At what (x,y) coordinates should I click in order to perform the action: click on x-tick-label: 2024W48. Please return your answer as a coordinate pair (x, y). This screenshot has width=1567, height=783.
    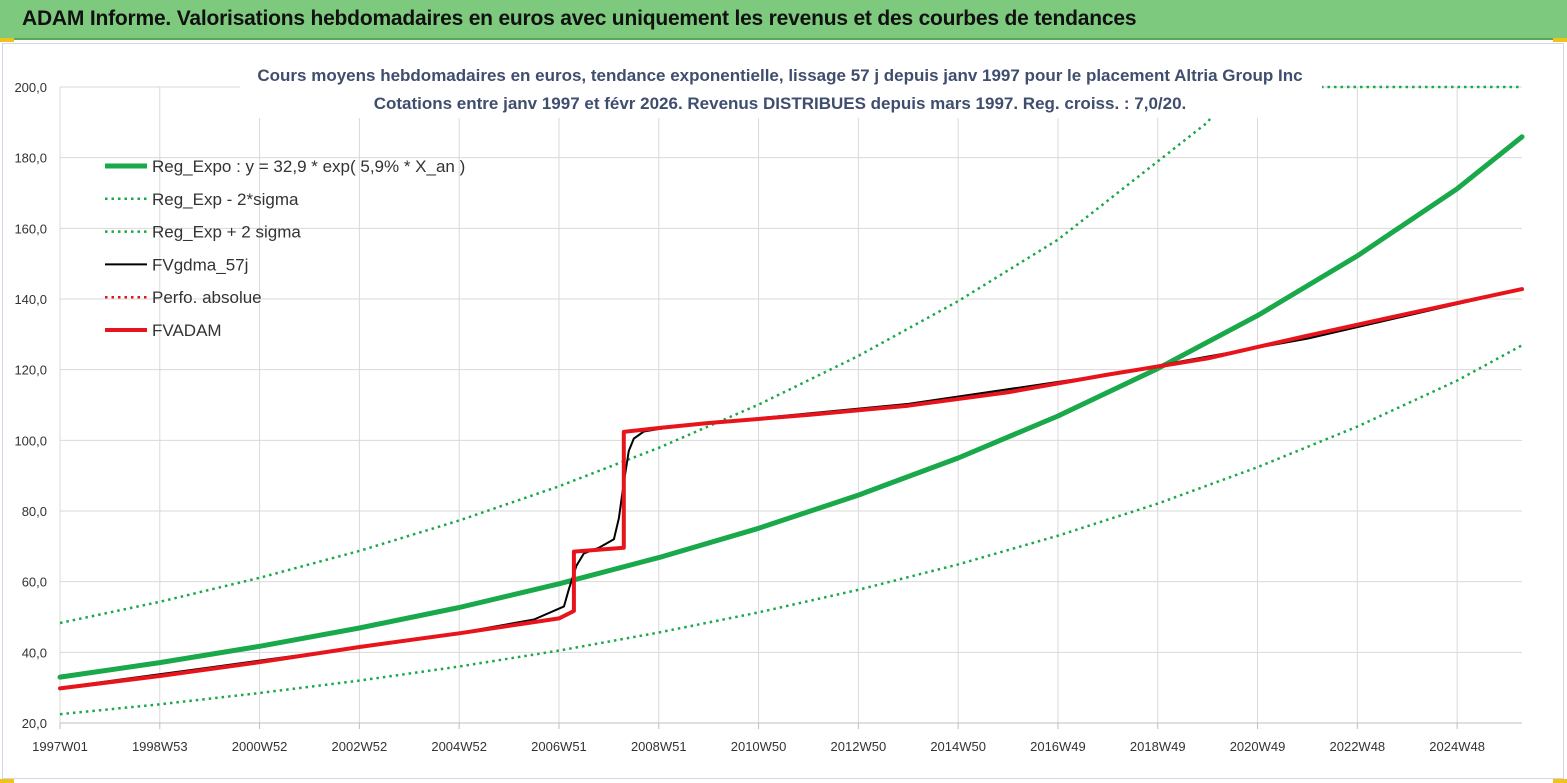
    Looking at the image, I should click on (1457, 746).